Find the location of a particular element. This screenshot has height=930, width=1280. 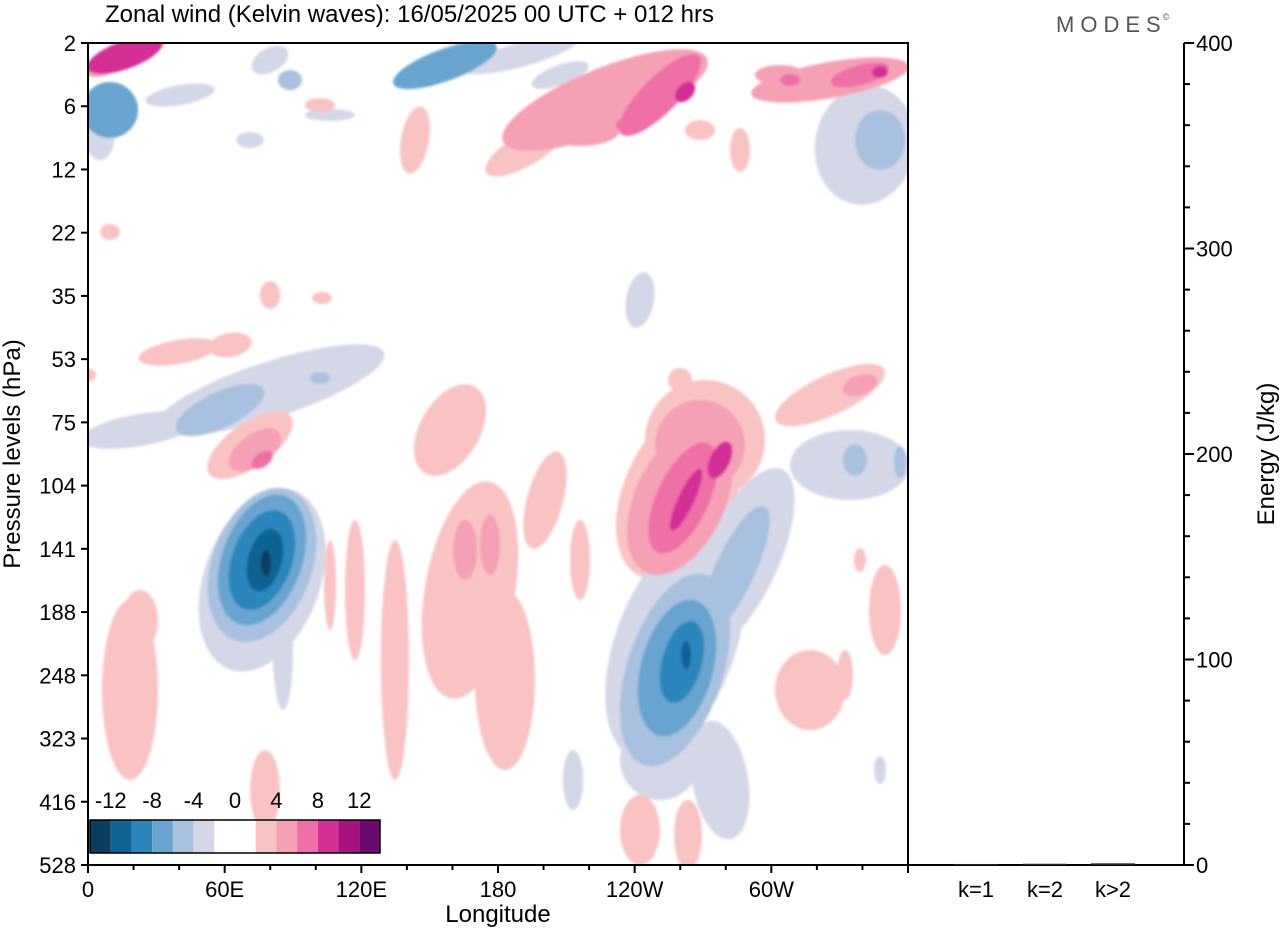

pressure-tick-label: 22 is located at coordinates (64, 233).